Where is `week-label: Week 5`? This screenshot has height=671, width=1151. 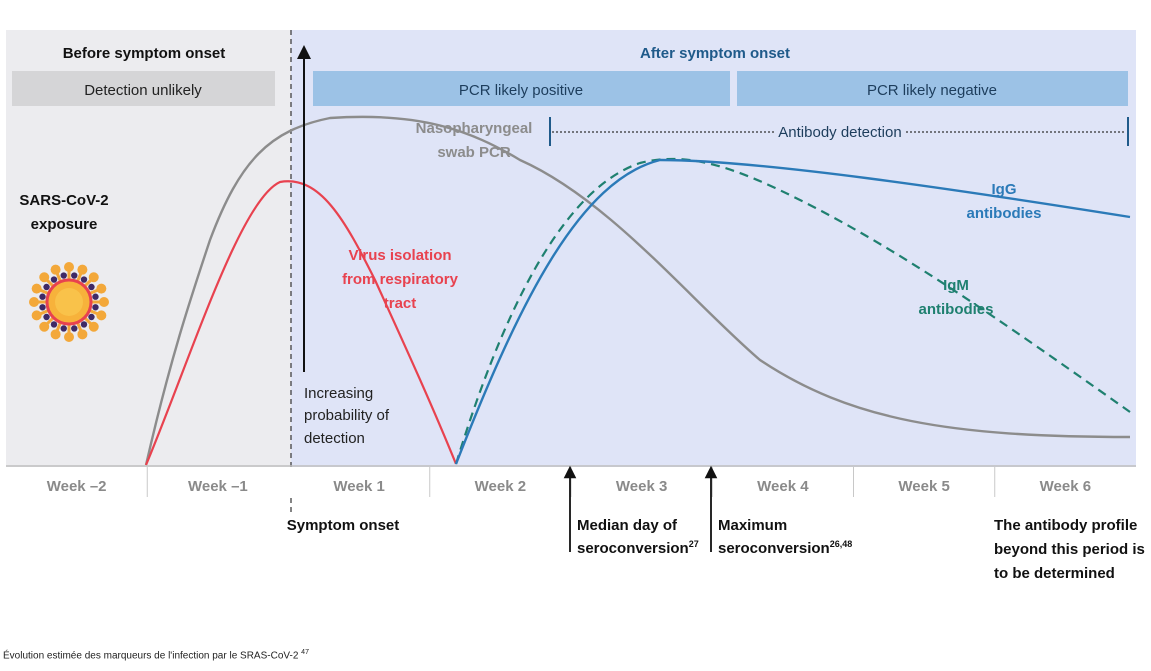 week-label: Week 5 is located at coordinates (923, 486).